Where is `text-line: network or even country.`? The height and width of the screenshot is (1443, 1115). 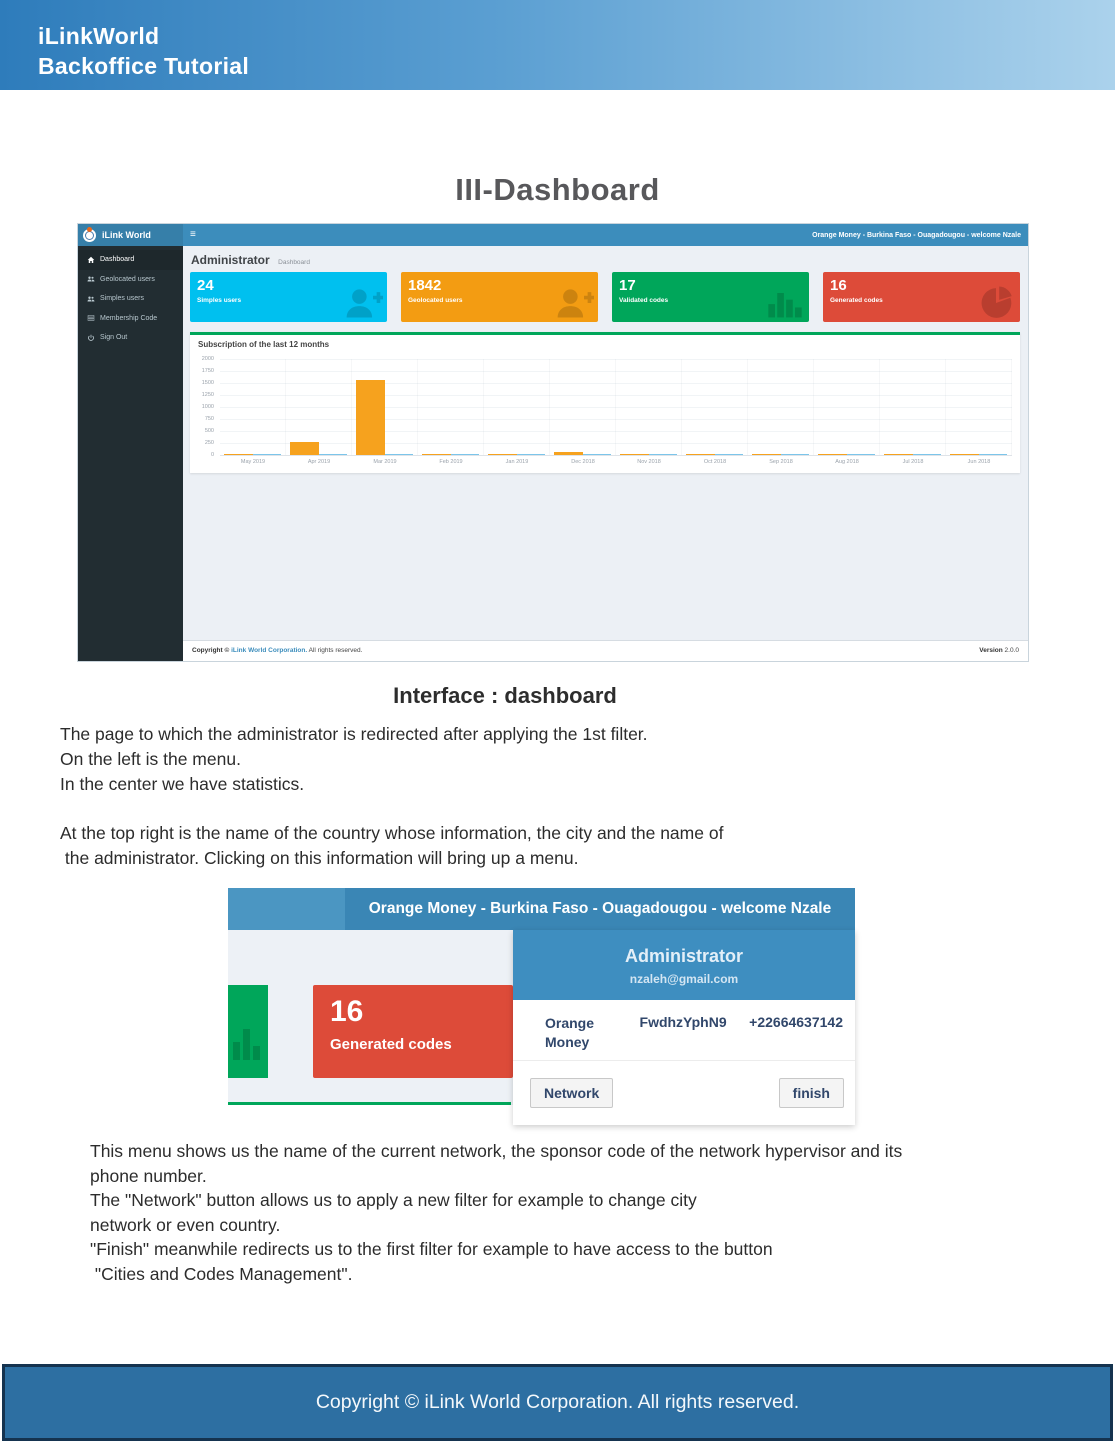 text-line: network or even country. is located at coordinates (185, 1224).